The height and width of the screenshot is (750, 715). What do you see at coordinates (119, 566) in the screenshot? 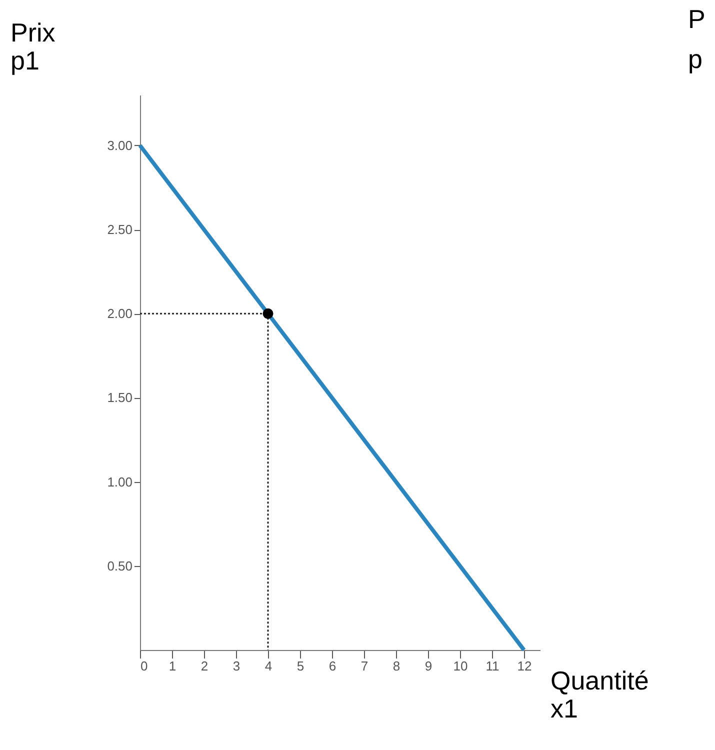
I see `y-tick-label: 0.50` at bounding box center [119, 566].